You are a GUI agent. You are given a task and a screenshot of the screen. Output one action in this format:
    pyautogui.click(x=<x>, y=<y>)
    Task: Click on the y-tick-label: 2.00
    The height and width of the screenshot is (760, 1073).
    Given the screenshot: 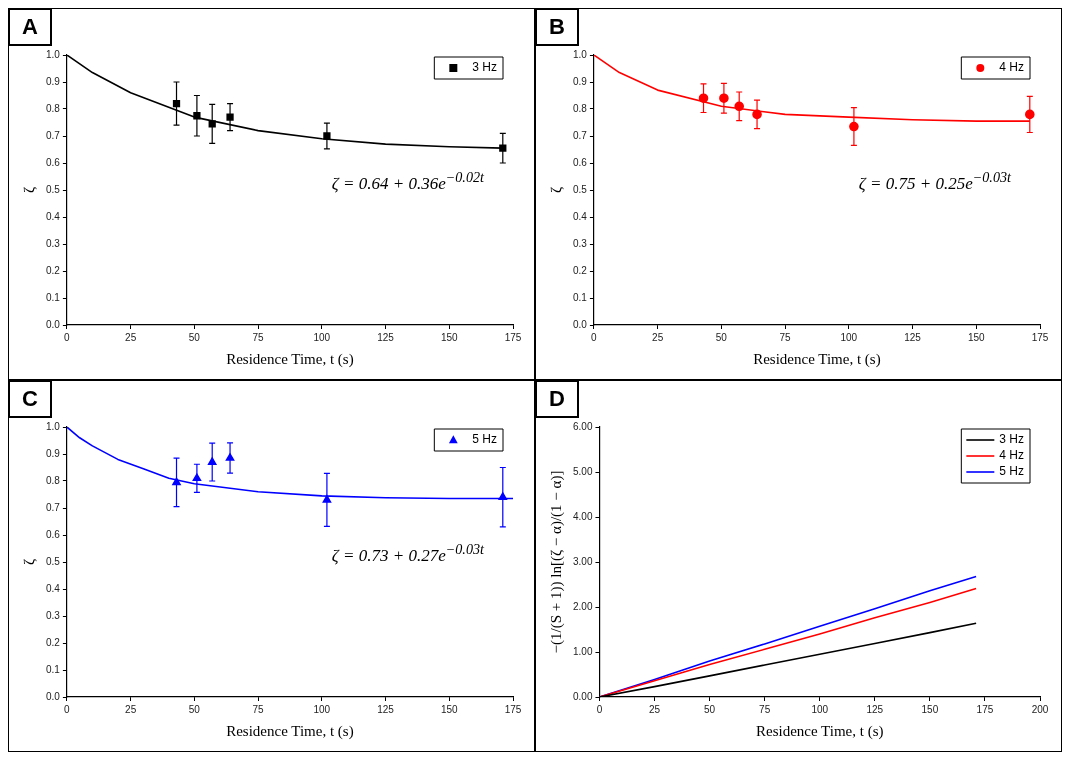 What is the action you would take?
    pyautogui.click(x=582, y=606)
    